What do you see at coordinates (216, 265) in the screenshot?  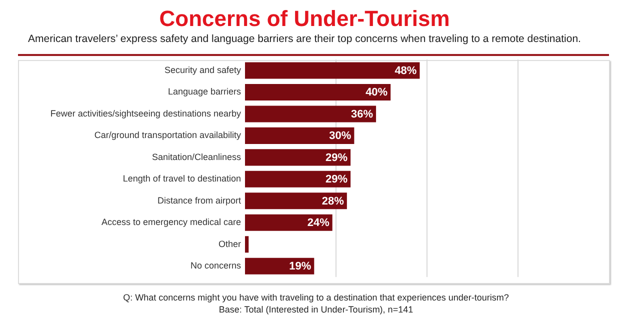 I see `y-tick-label: No concerns` at bounding box center [216, 265].